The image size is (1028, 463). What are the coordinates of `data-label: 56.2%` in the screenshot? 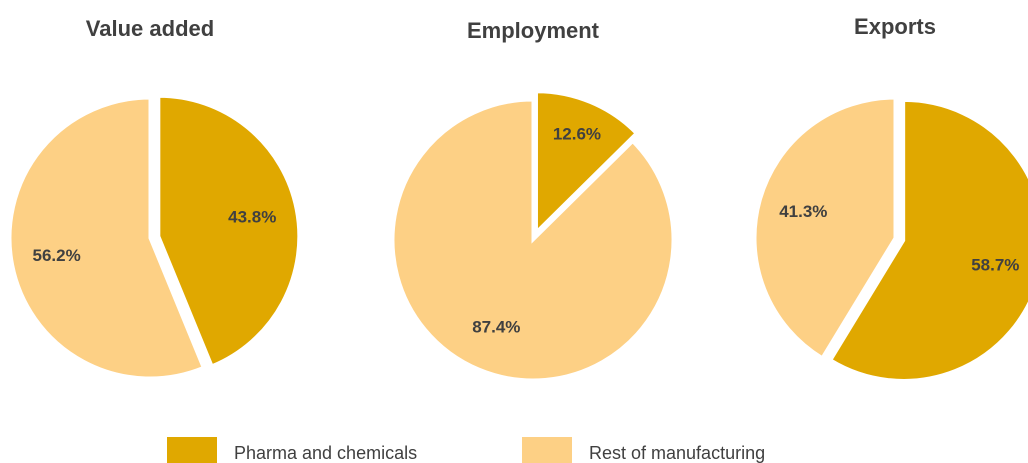 It's located at (56, 255).